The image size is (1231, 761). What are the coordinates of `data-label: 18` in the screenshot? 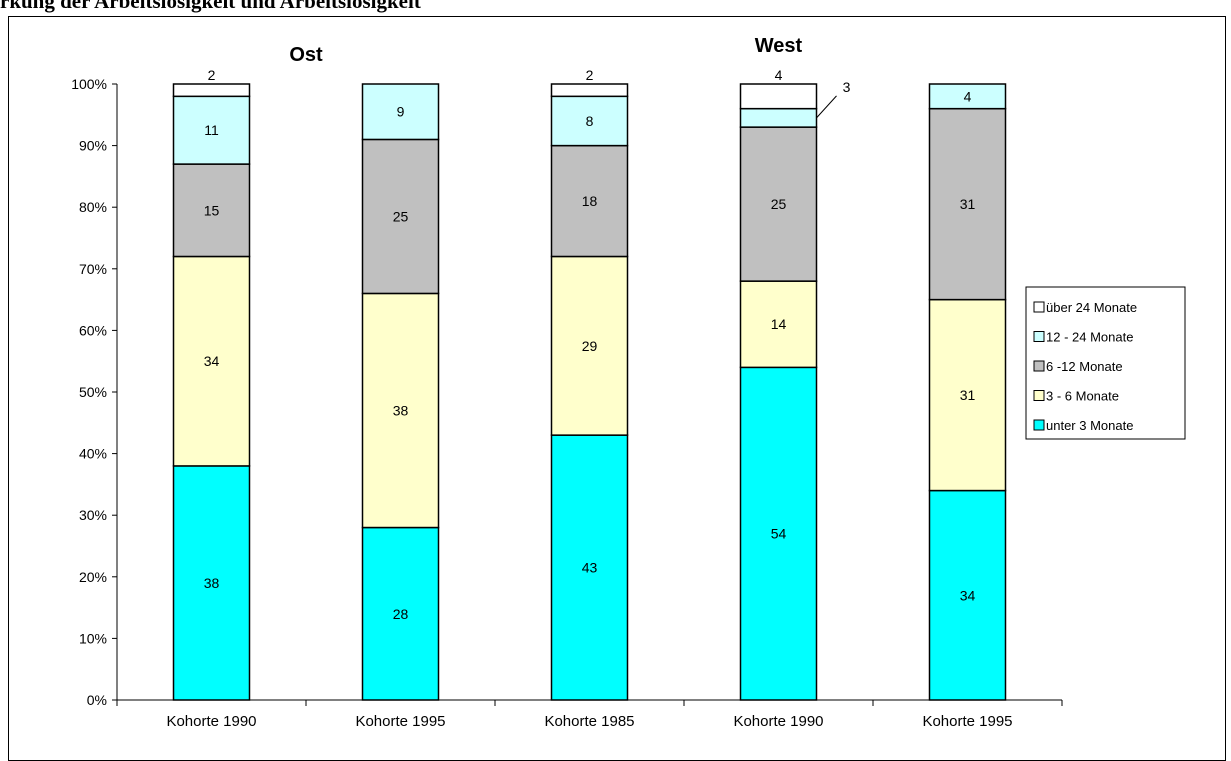 It's located at (590, 201).